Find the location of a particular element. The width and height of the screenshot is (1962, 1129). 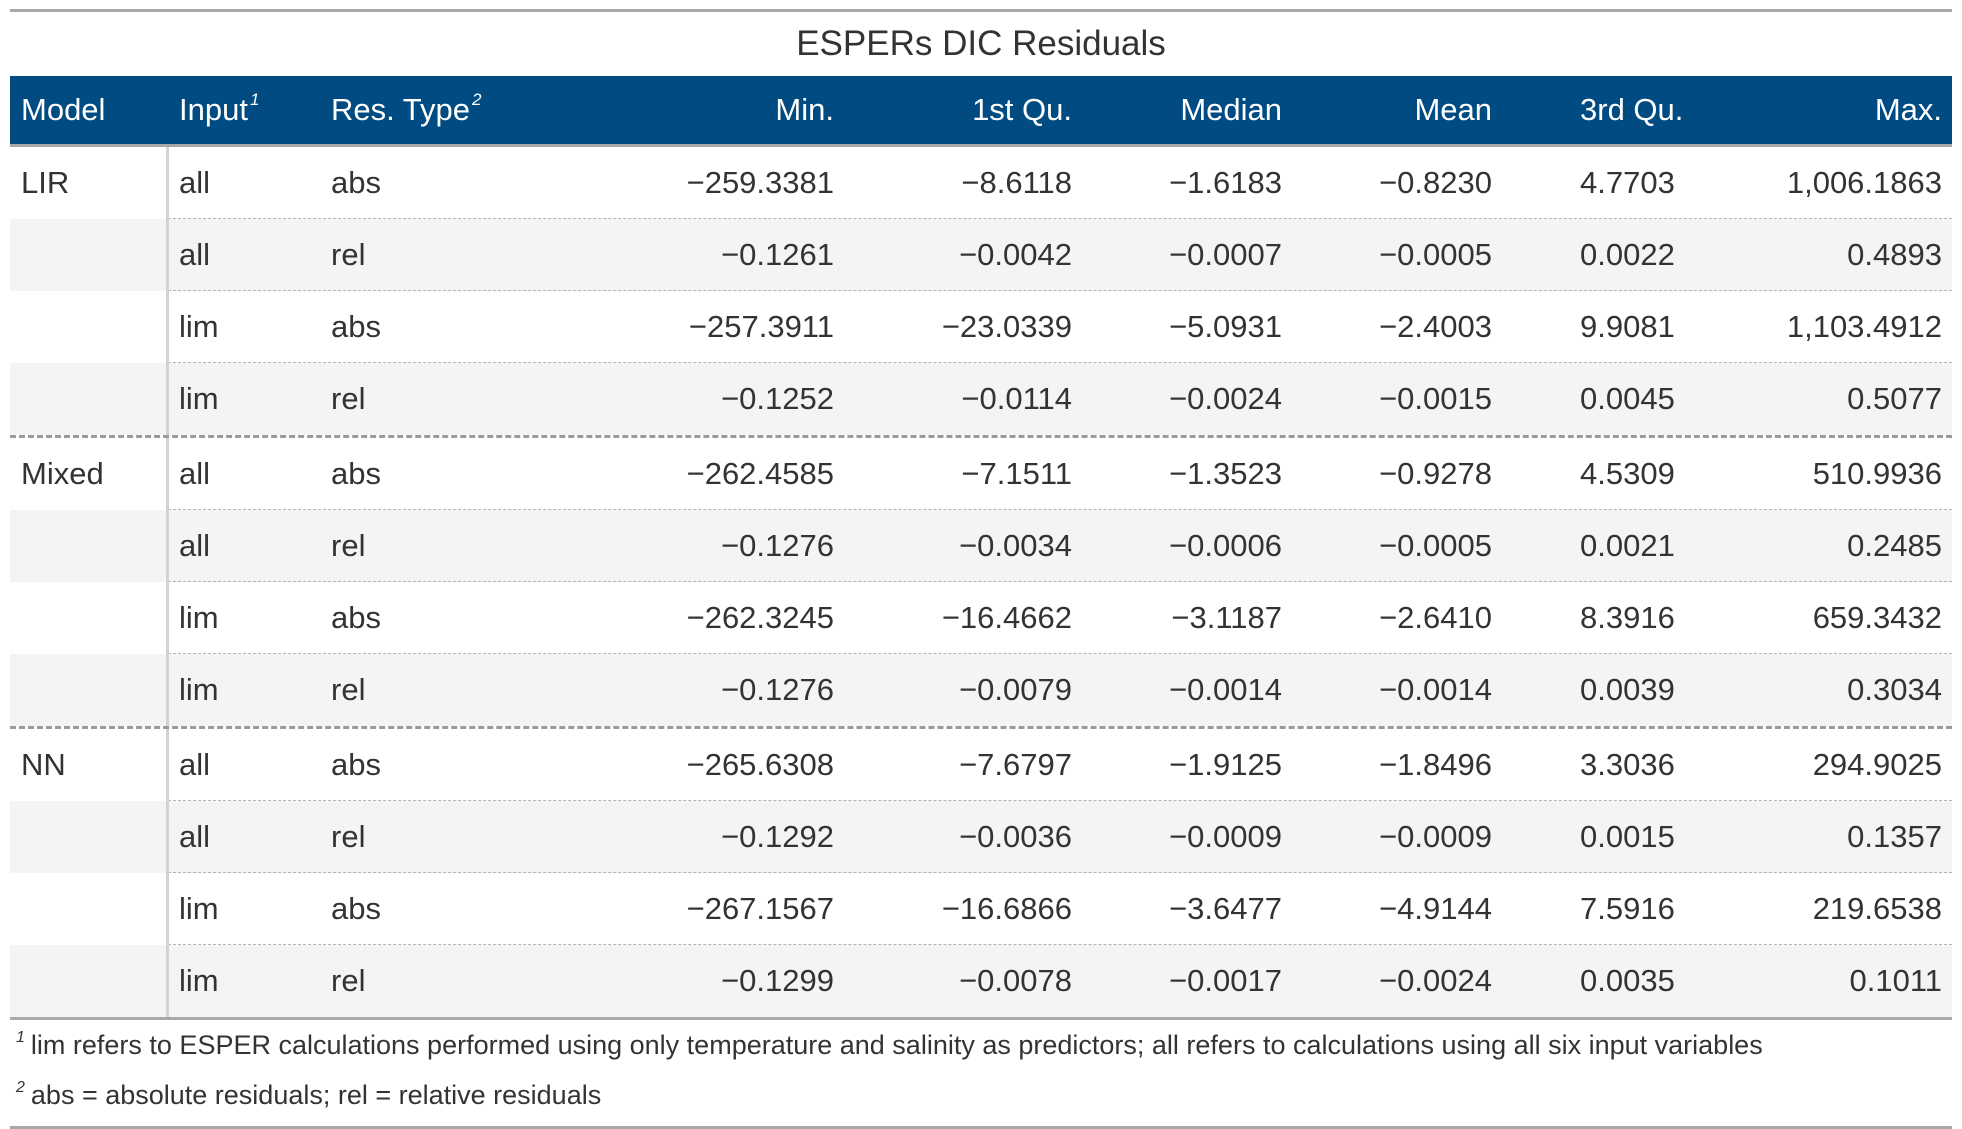

cell-mean: −0.0014 is located at coordinates (1435, 689).